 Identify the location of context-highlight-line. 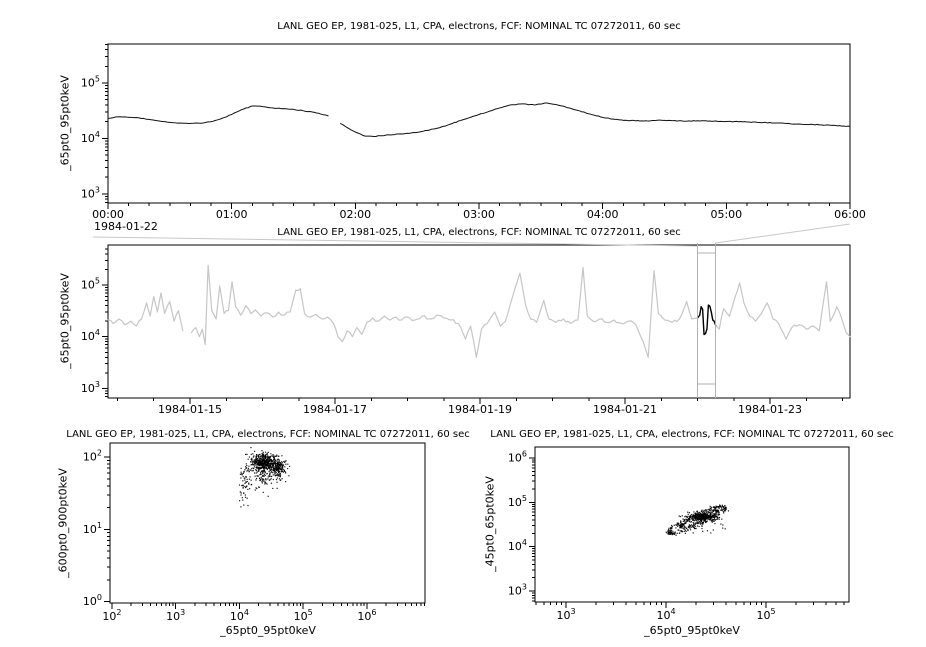
(706, 320).